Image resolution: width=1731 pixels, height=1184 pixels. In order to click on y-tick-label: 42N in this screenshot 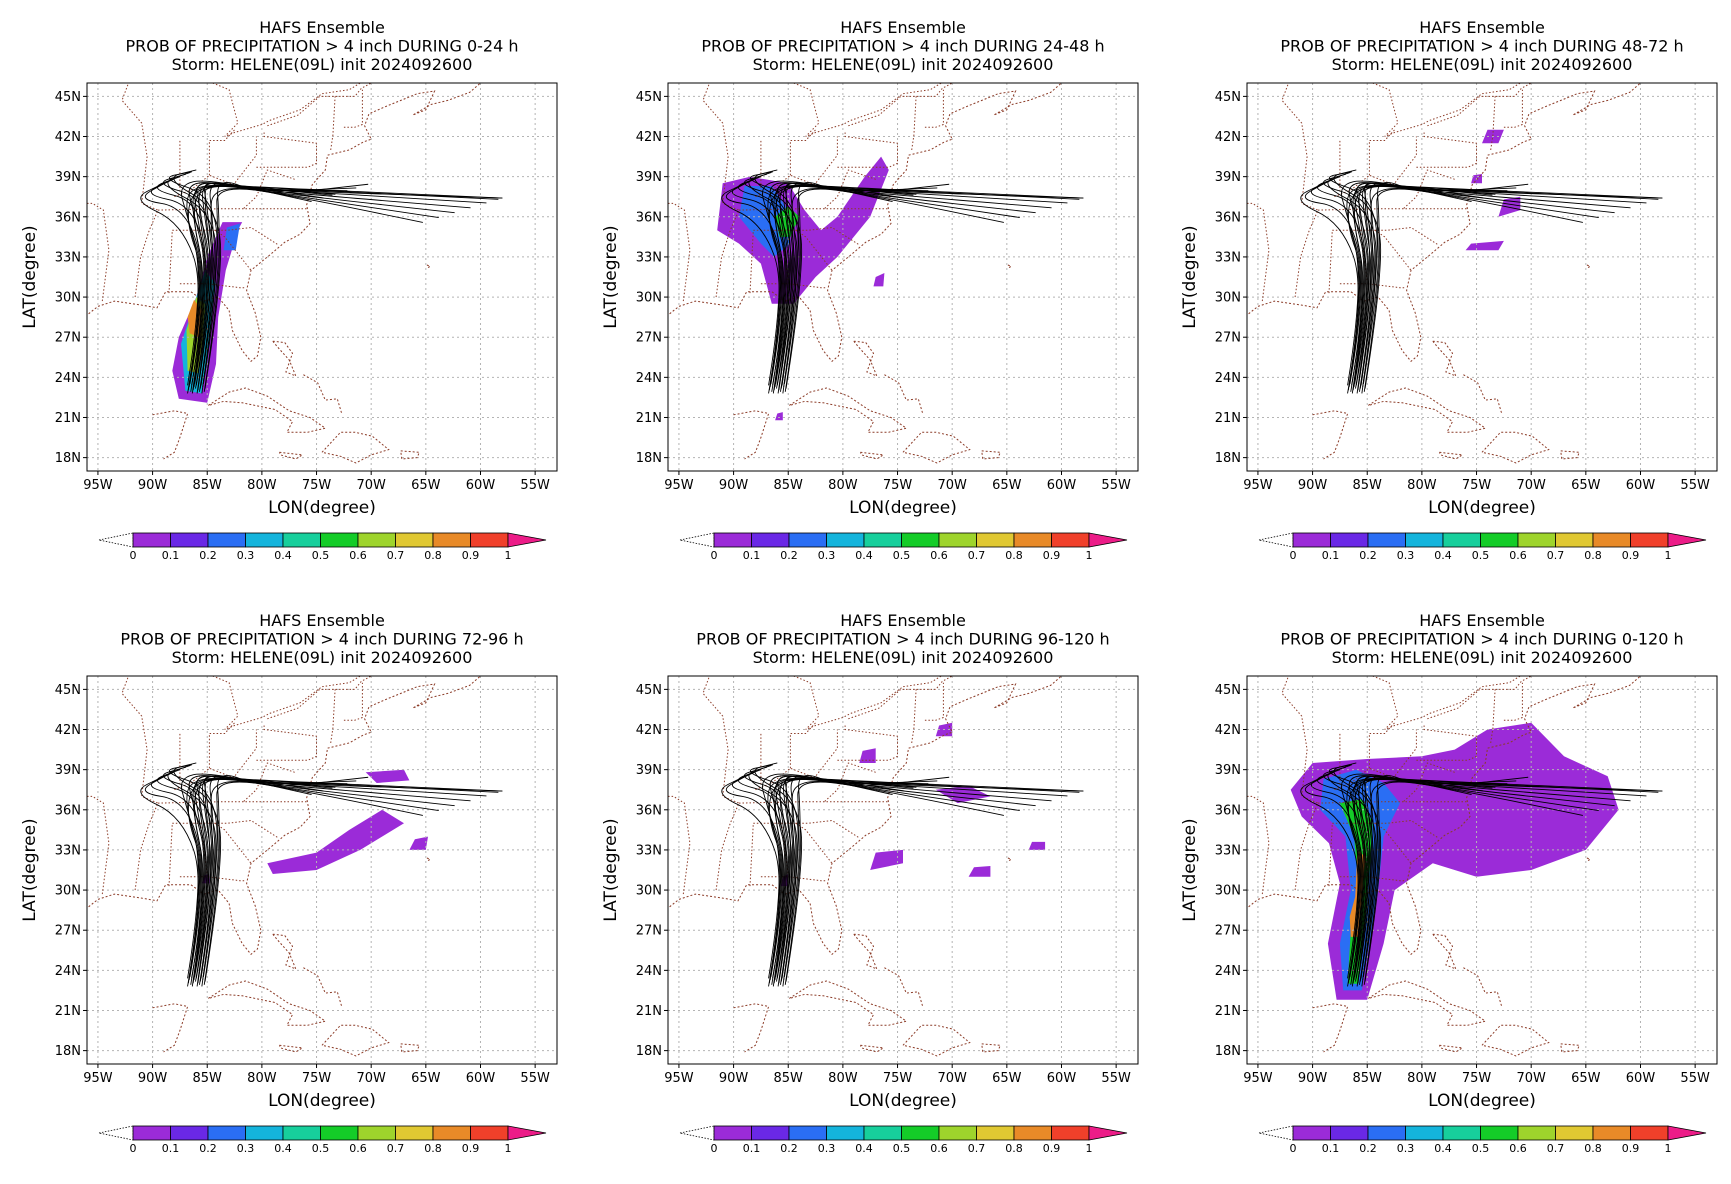, I will do `click(68, 137)`.